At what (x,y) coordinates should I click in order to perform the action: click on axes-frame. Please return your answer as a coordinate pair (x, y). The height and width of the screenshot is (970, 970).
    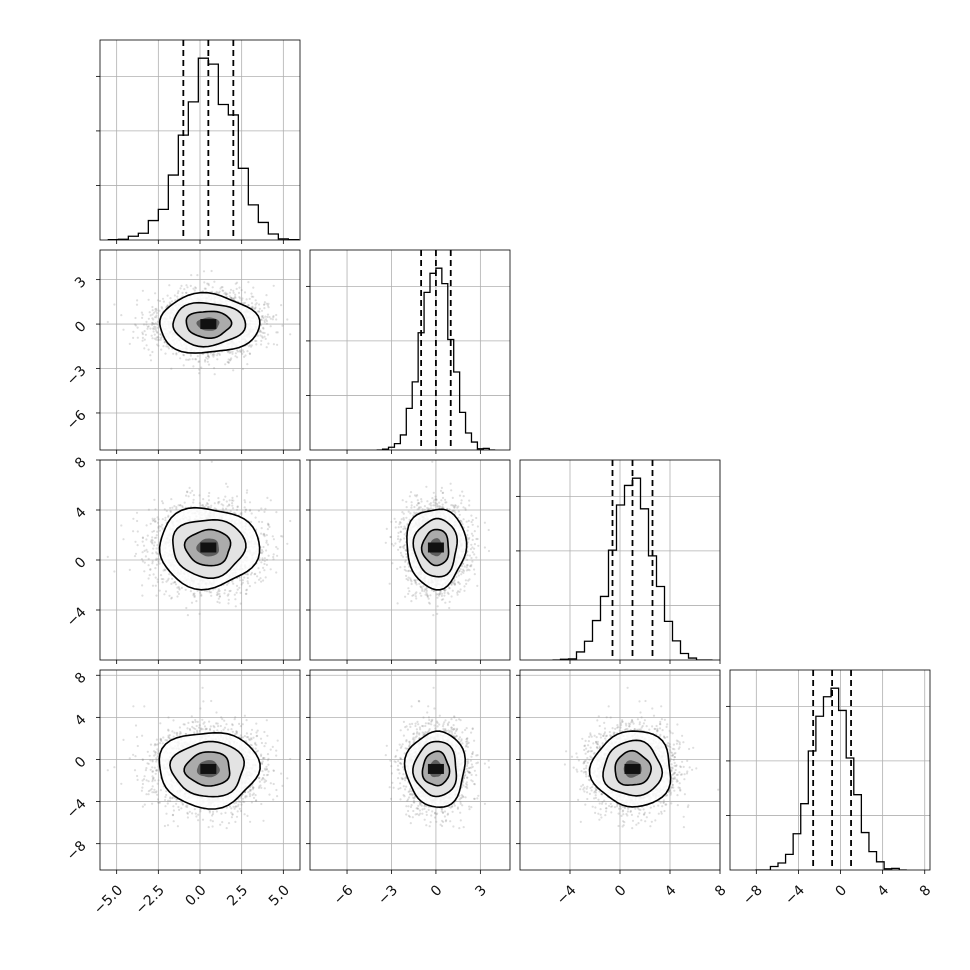
    Looking at the image, I should click on (410, 350).